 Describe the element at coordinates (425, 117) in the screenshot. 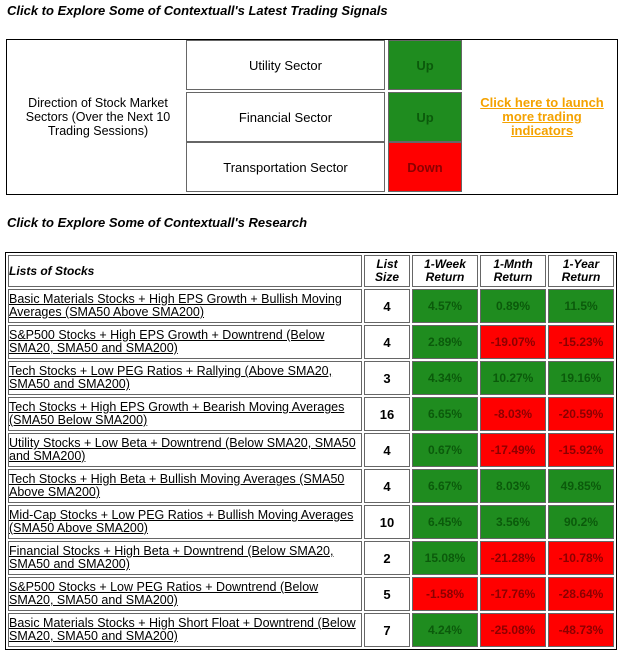

I see `signal-financial: Up` at that location.